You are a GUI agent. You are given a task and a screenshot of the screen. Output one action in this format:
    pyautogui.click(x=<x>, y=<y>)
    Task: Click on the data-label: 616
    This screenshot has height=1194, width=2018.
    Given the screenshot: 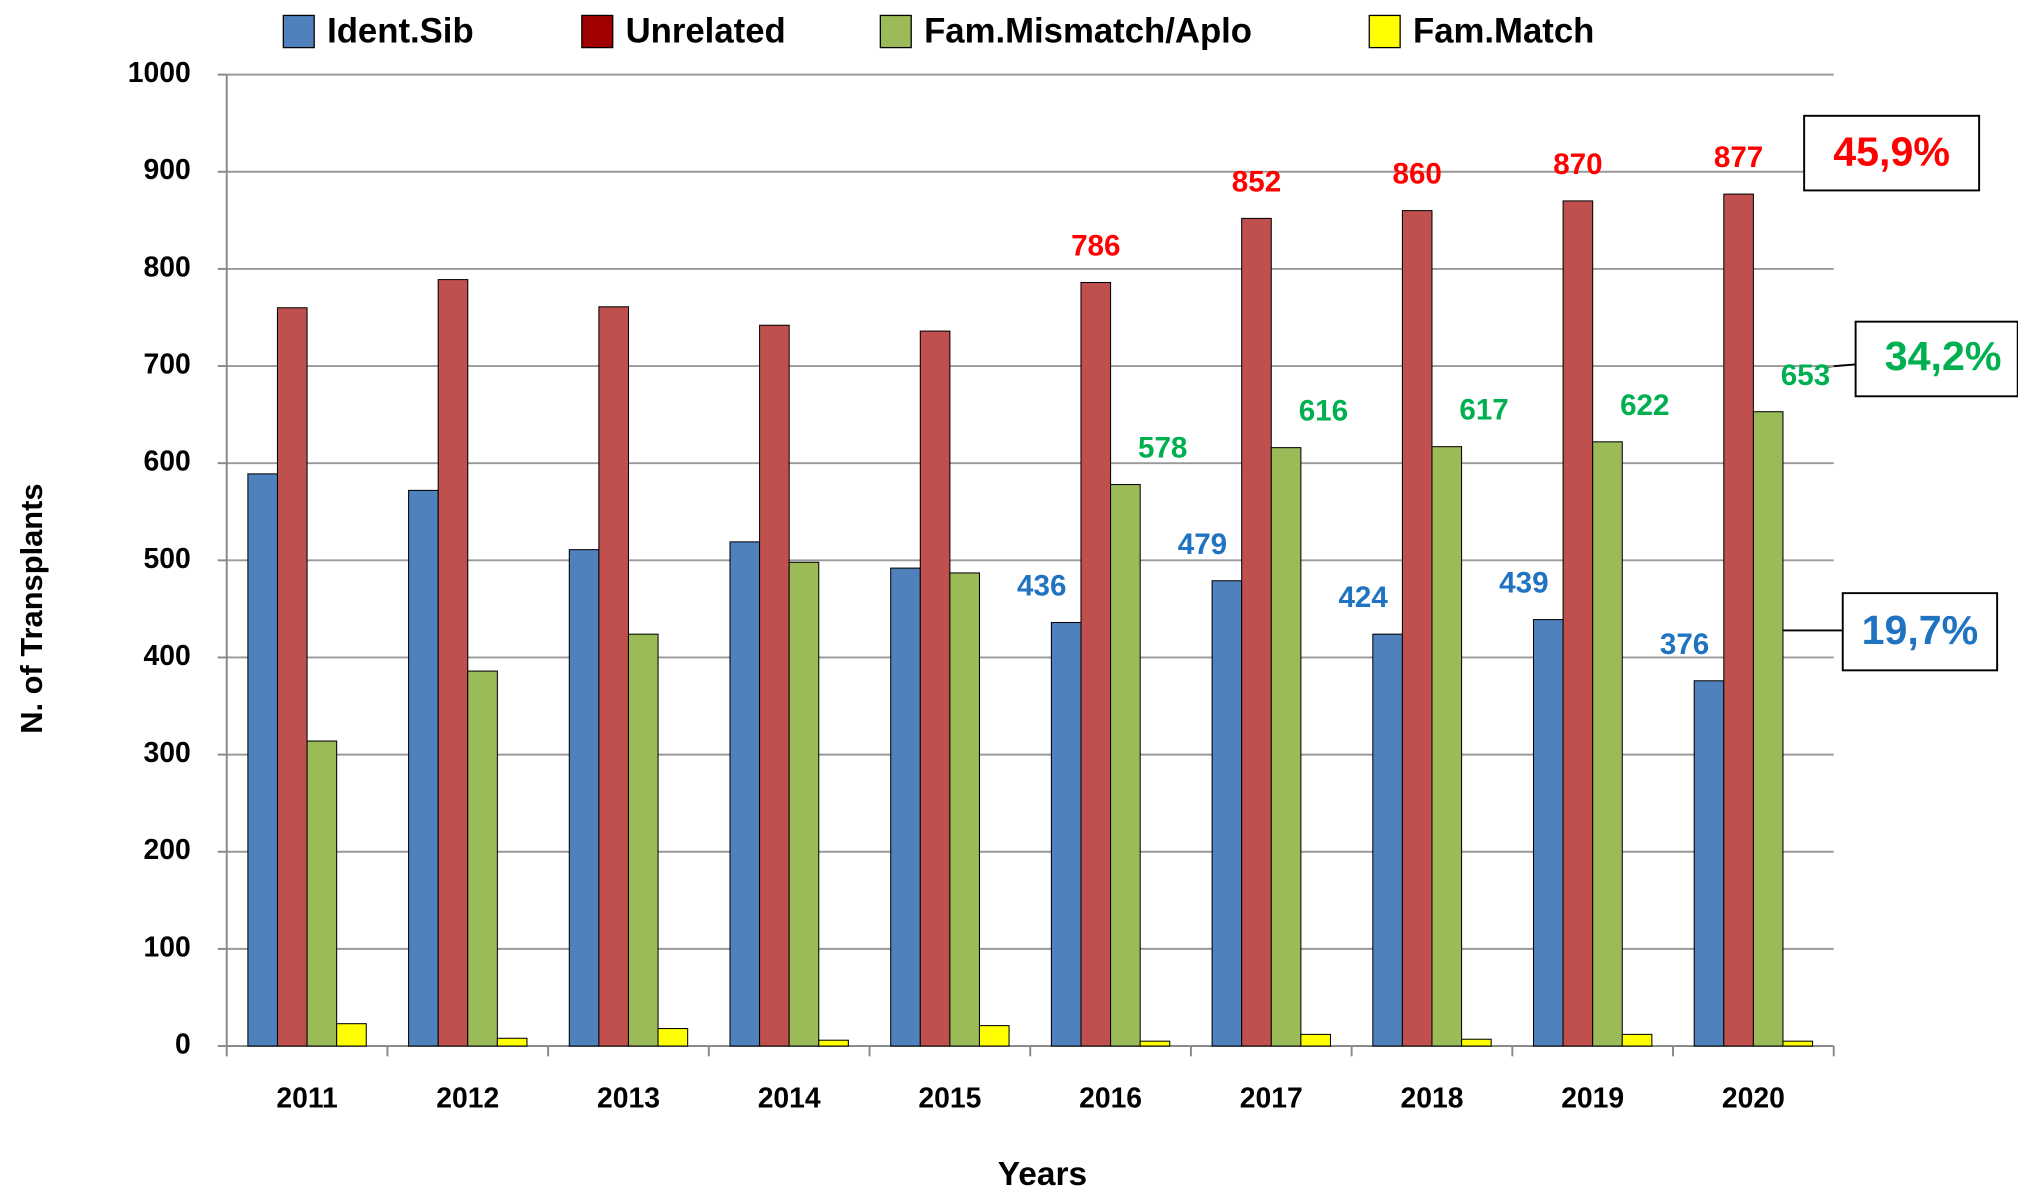 What is the action you would take?
    pyautogui.click(x=1323, y=411)
    